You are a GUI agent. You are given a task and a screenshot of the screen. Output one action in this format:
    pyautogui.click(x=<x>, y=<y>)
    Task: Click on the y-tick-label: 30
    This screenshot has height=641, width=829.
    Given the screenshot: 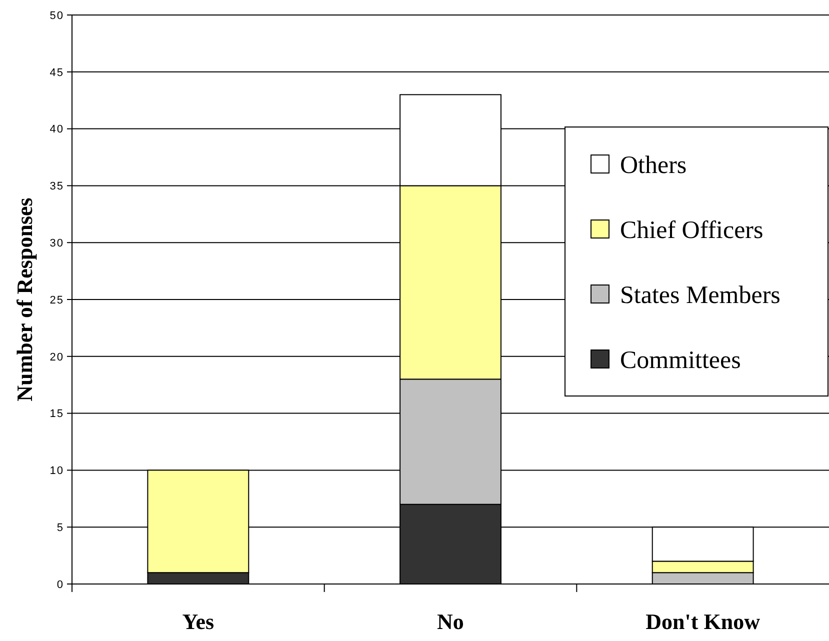 What is the action you would take?
    pyautogui.click(x=57, y=243)
    